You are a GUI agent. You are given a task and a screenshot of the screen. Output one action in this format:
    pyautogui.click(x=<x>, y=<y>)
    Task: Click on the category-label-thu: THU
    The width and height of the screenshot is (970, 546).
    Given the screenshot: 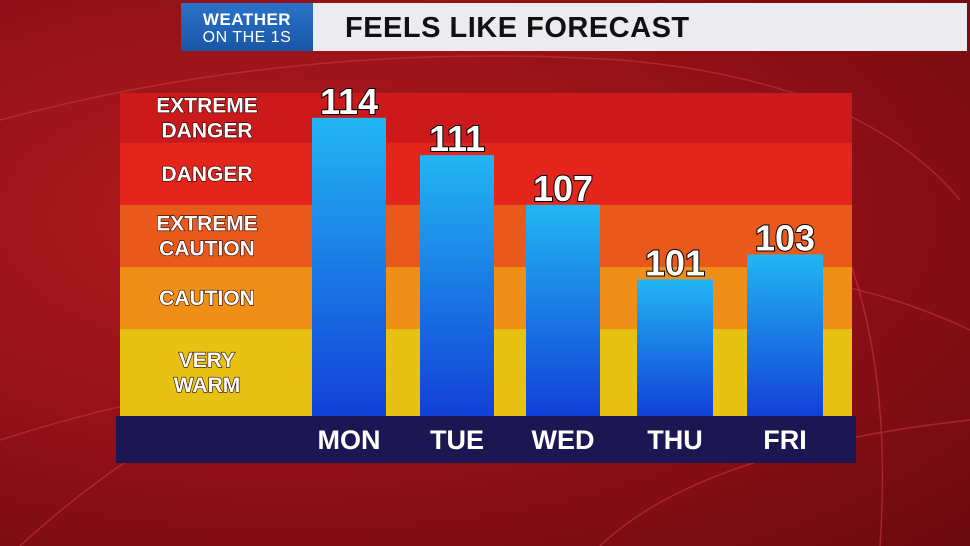 What is the action you would take?
    pyautogui.click(x=675, y=440)
    